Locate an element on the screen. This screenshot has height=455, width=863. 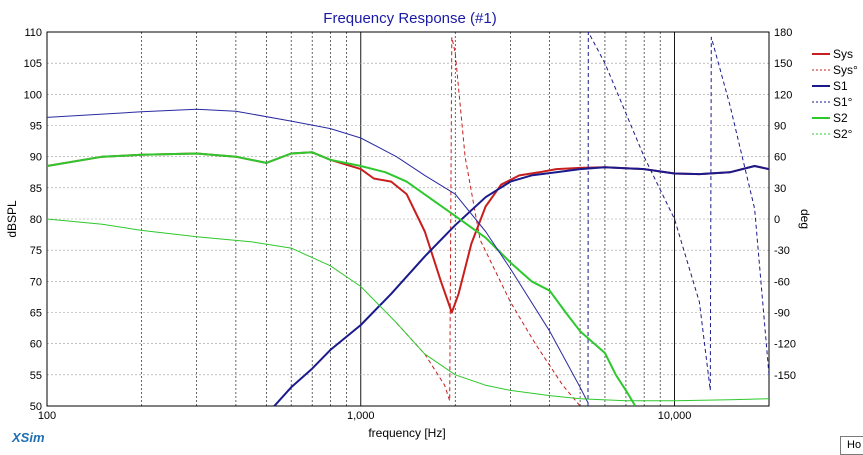
y-axis-label: dBSPL is located at coordinates (12, 219).